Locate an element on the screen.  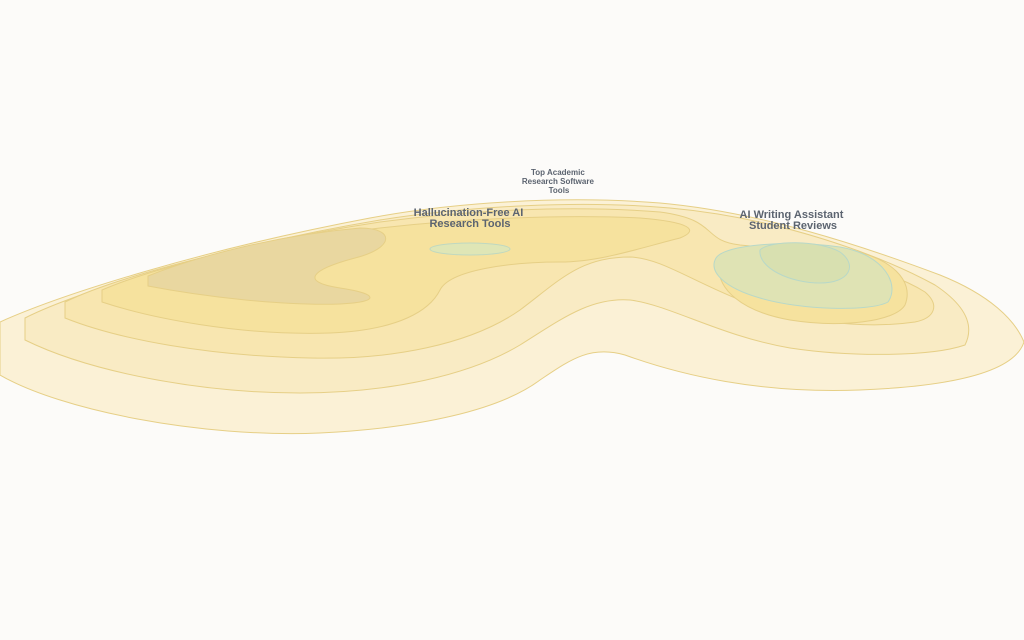
label-line: Research Tools is located at coordinates (469, 224).